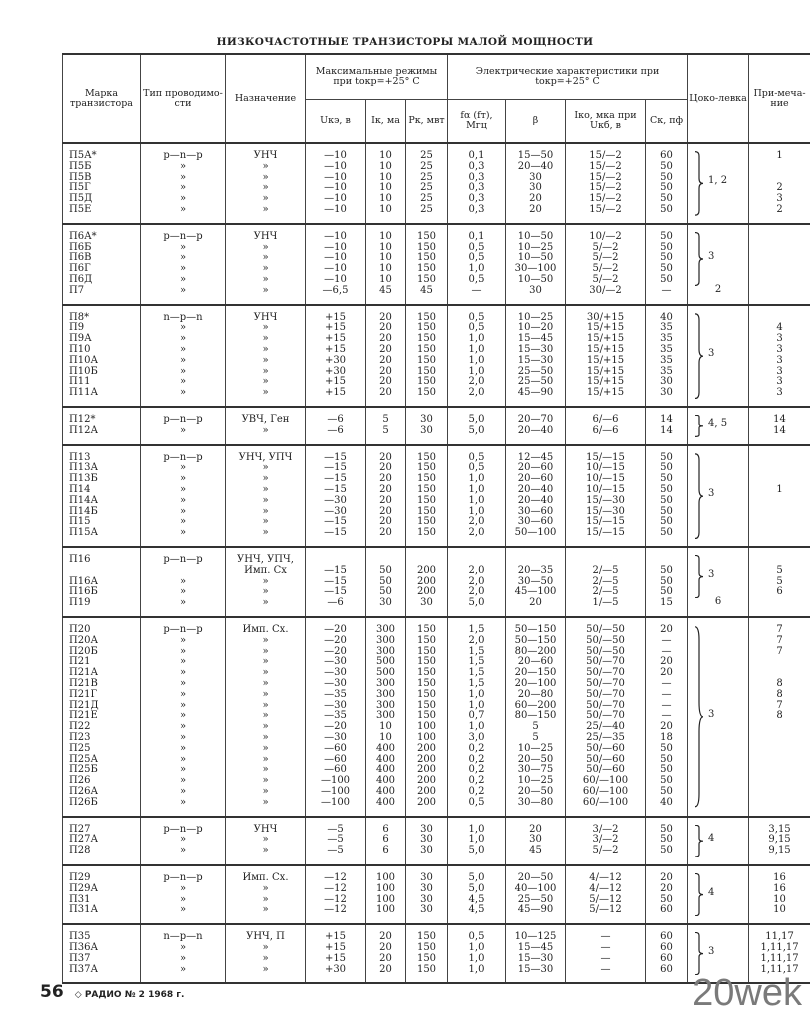  Describe the element at coordinates (112, 992) in the screenshot. I see `page-footer: 56 ◇ РАДИО № 2 1968 г.` at that location.